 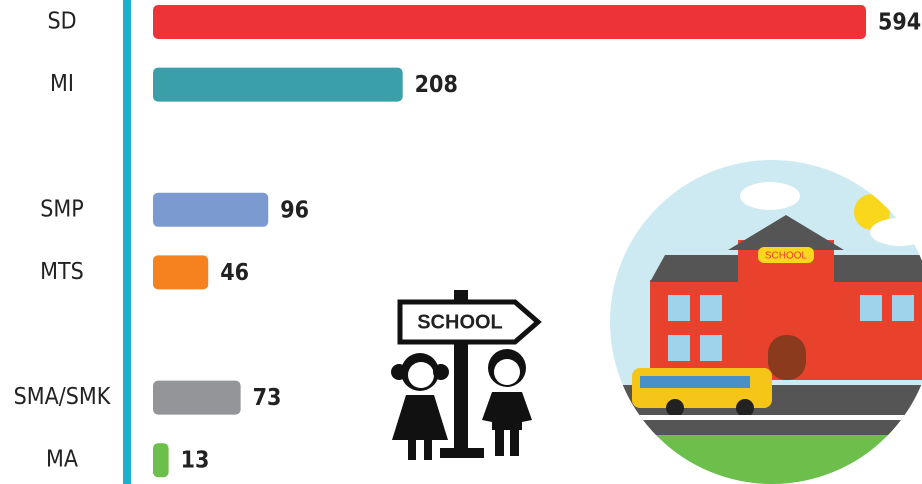 What do you see at coordinates (436, 85) in the screenshot?
I see `value-label: 208` at bounding box center [436, 85].